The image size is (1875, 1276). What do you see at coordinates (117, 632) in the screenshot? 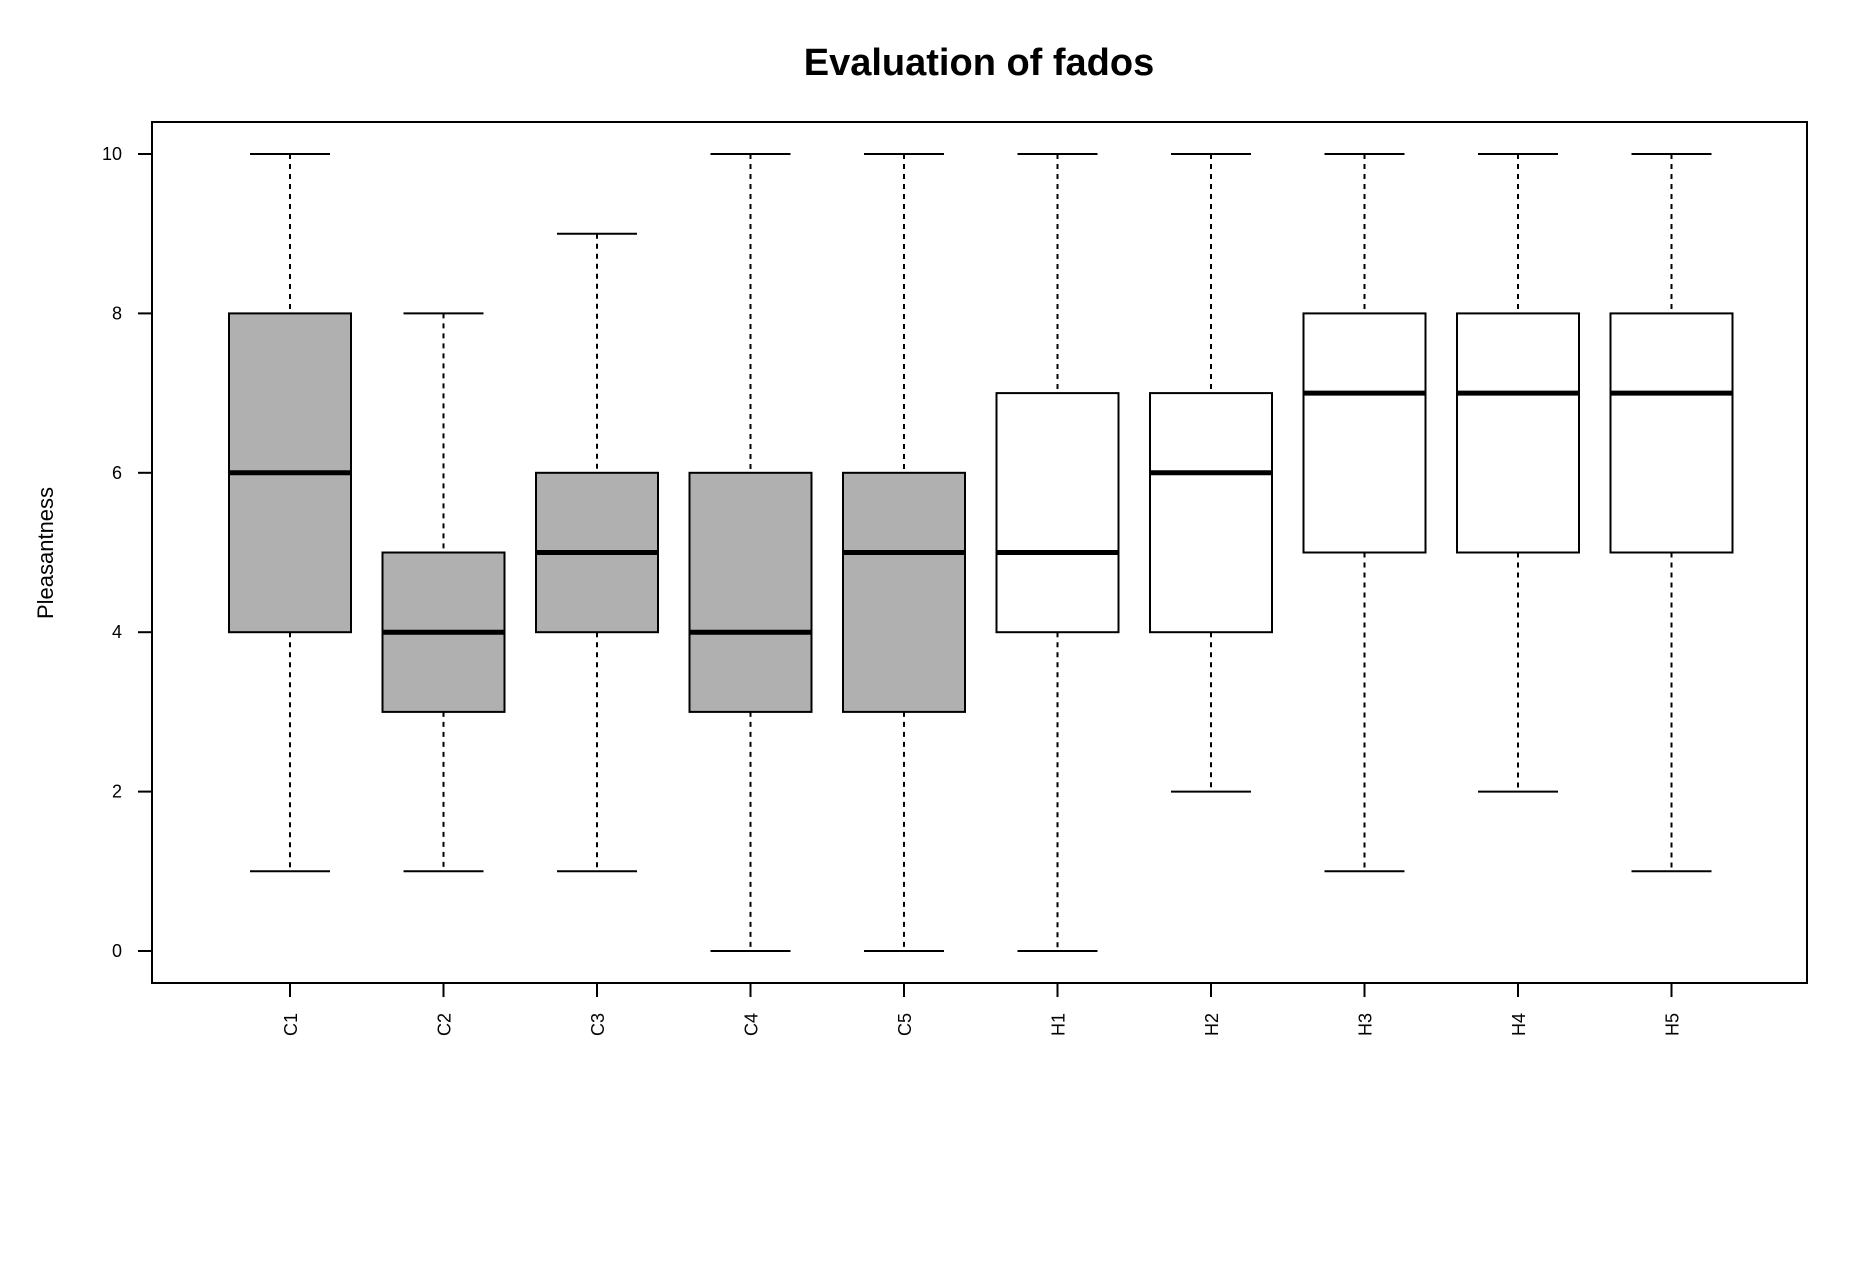
I see `y-tick-label: 4` at bounding box center [117, 632].